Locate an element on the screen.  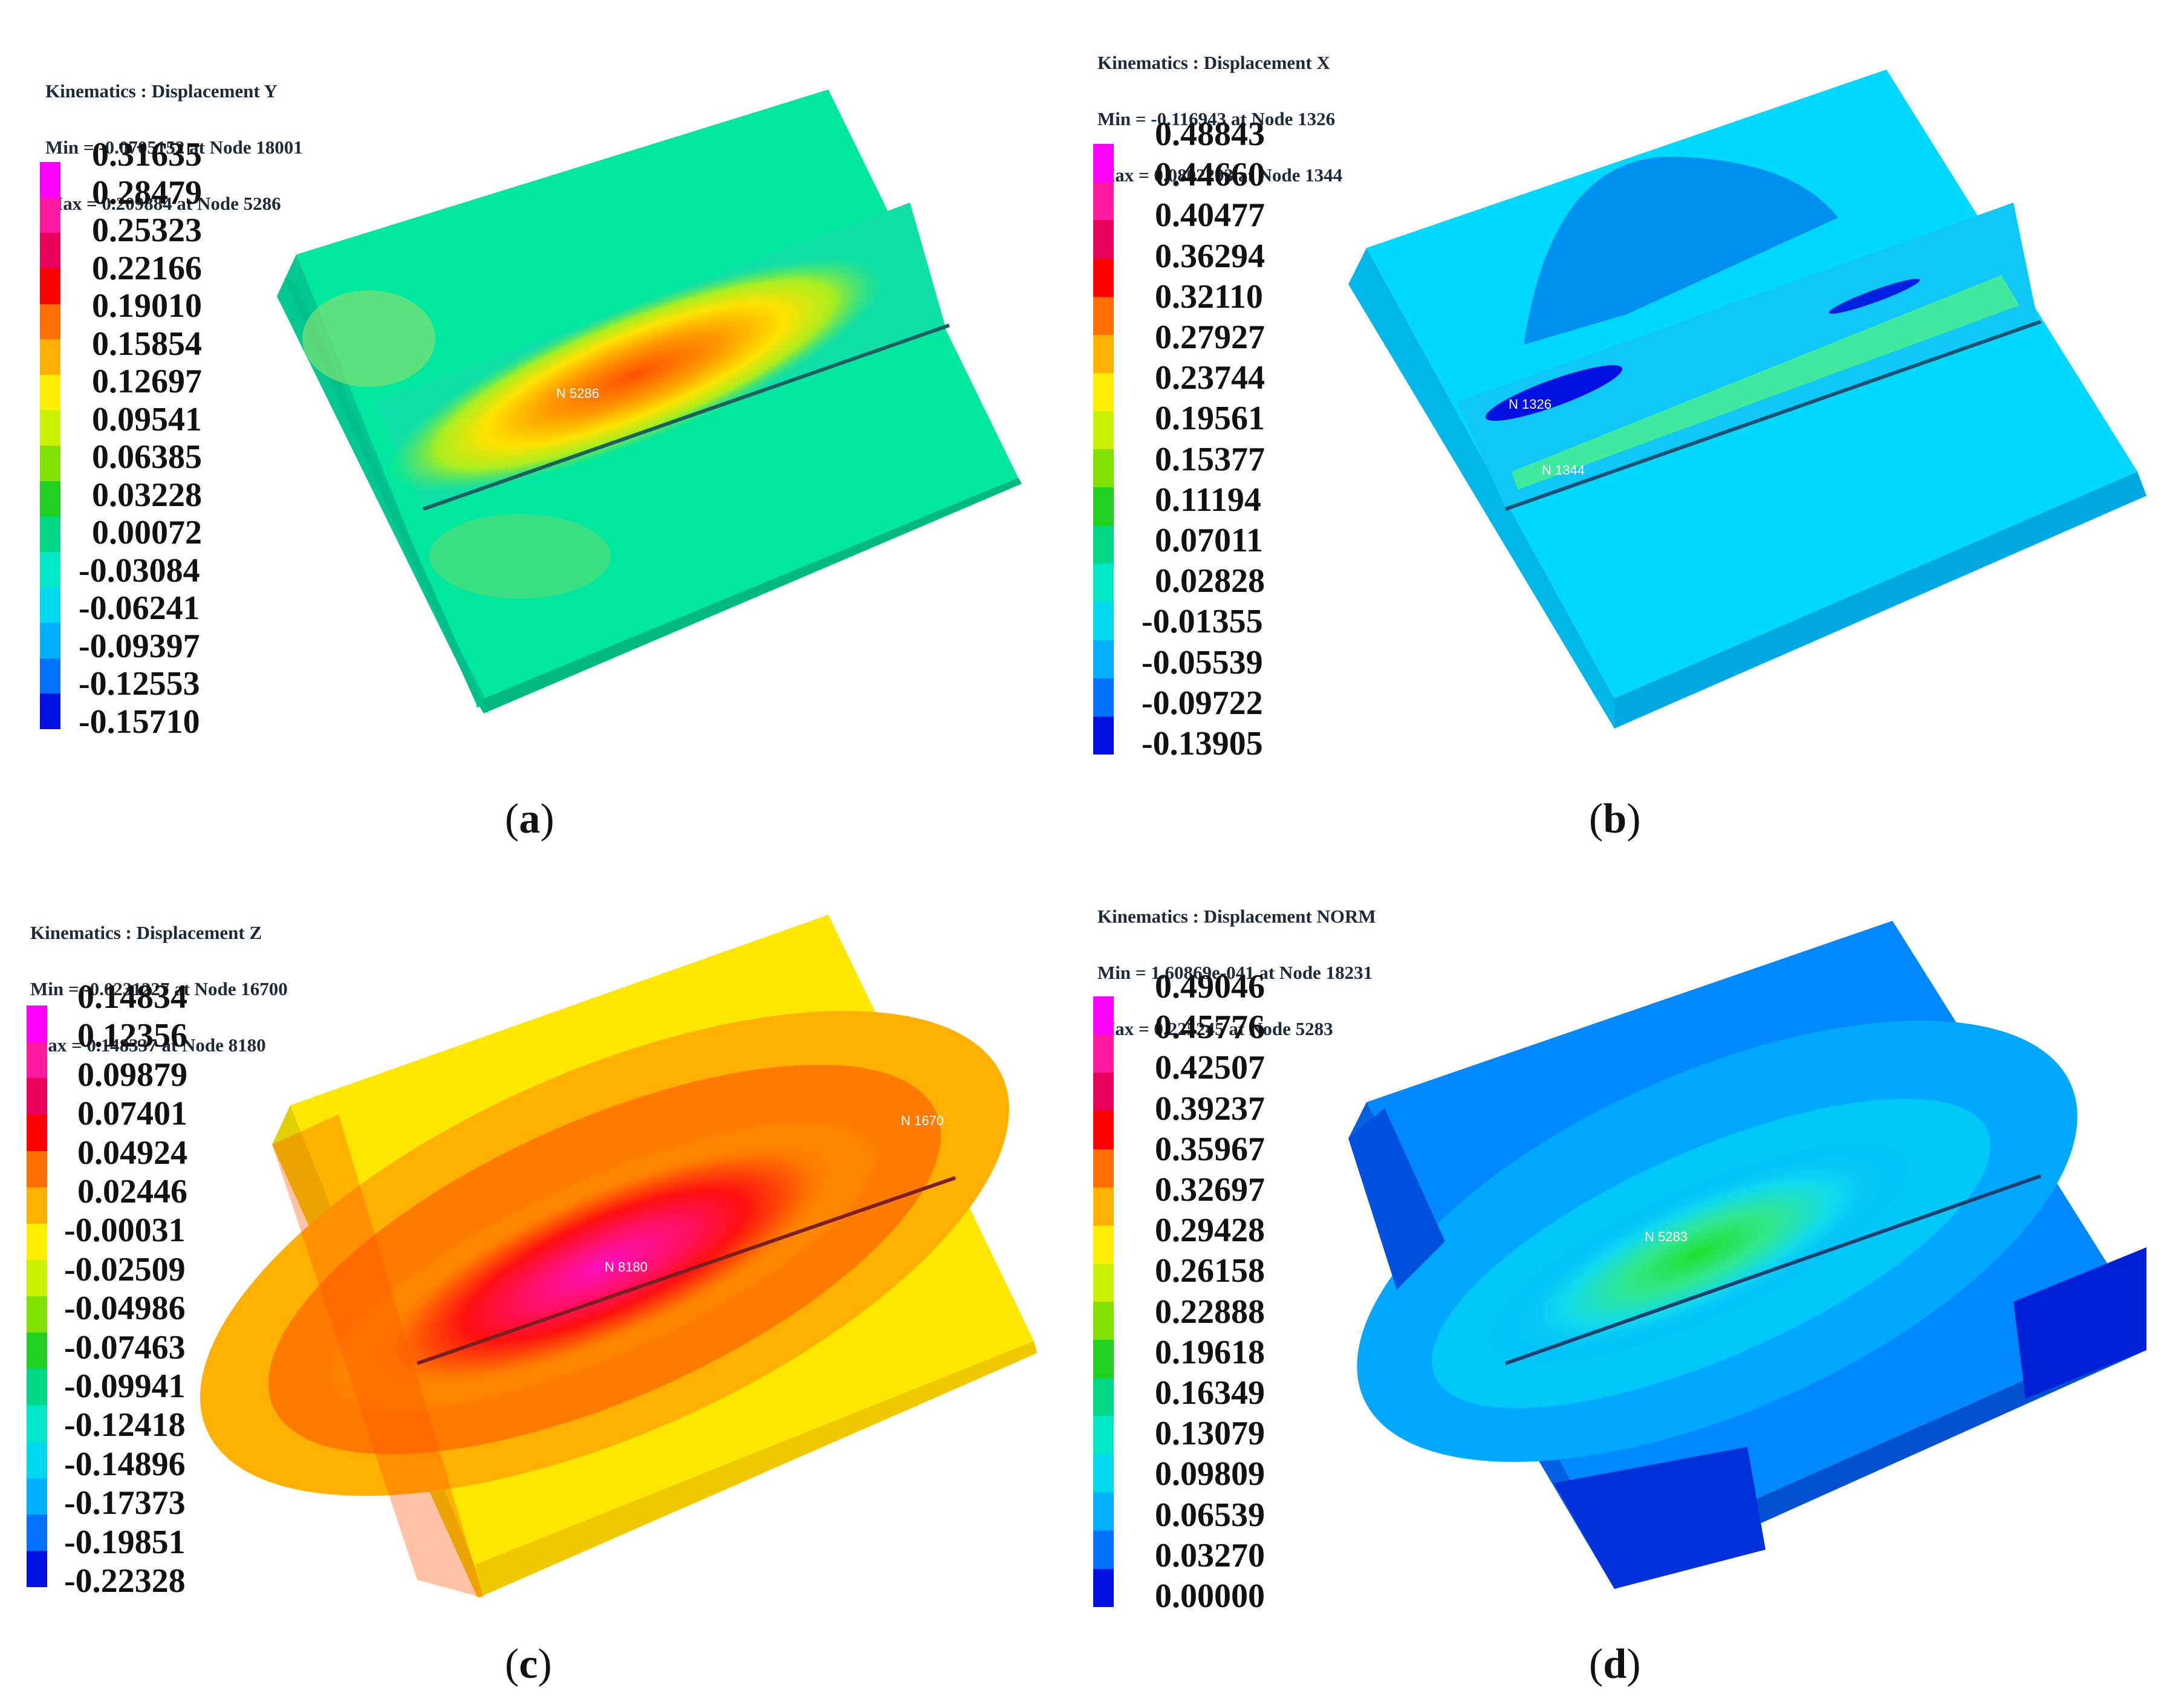
header-min: Min = 1.60869e-041 at Node 18231 is located at coordinates (1235, 972).